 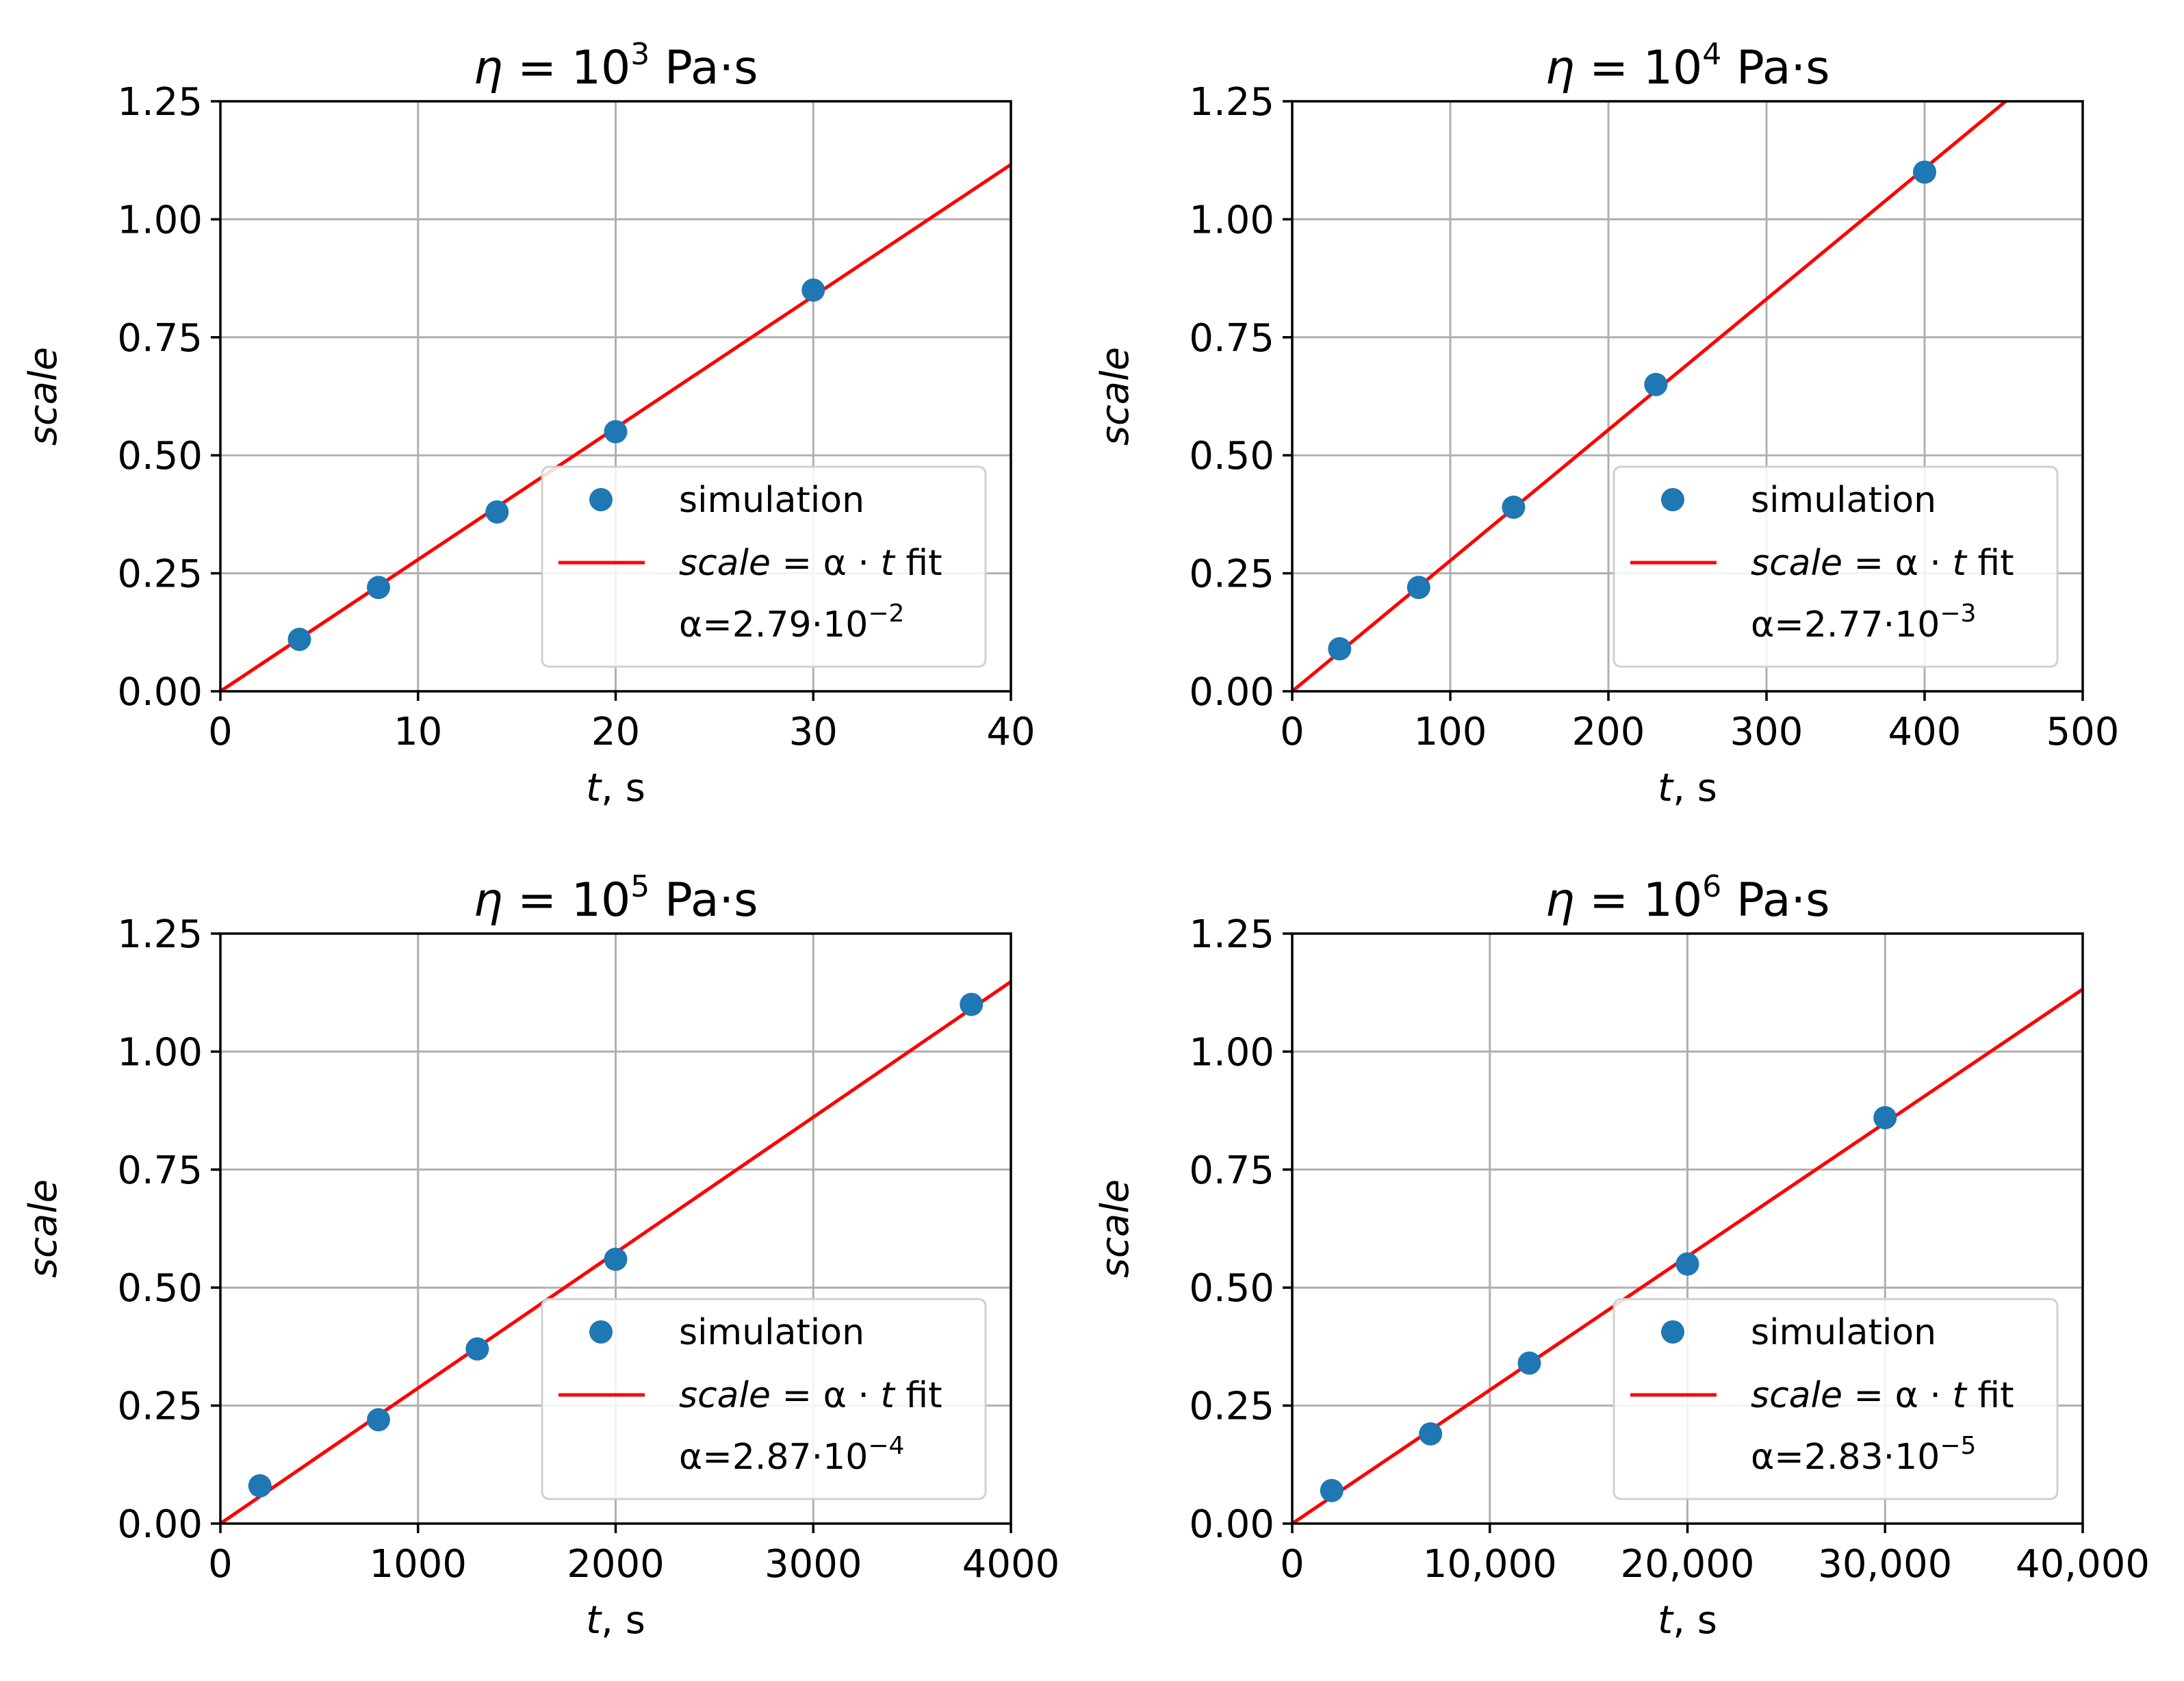 What do you see at coordinates (1688, 1564) in the screenshot?
I see `x-tick-label: 20,000` at bounding box center [1688, 1564].